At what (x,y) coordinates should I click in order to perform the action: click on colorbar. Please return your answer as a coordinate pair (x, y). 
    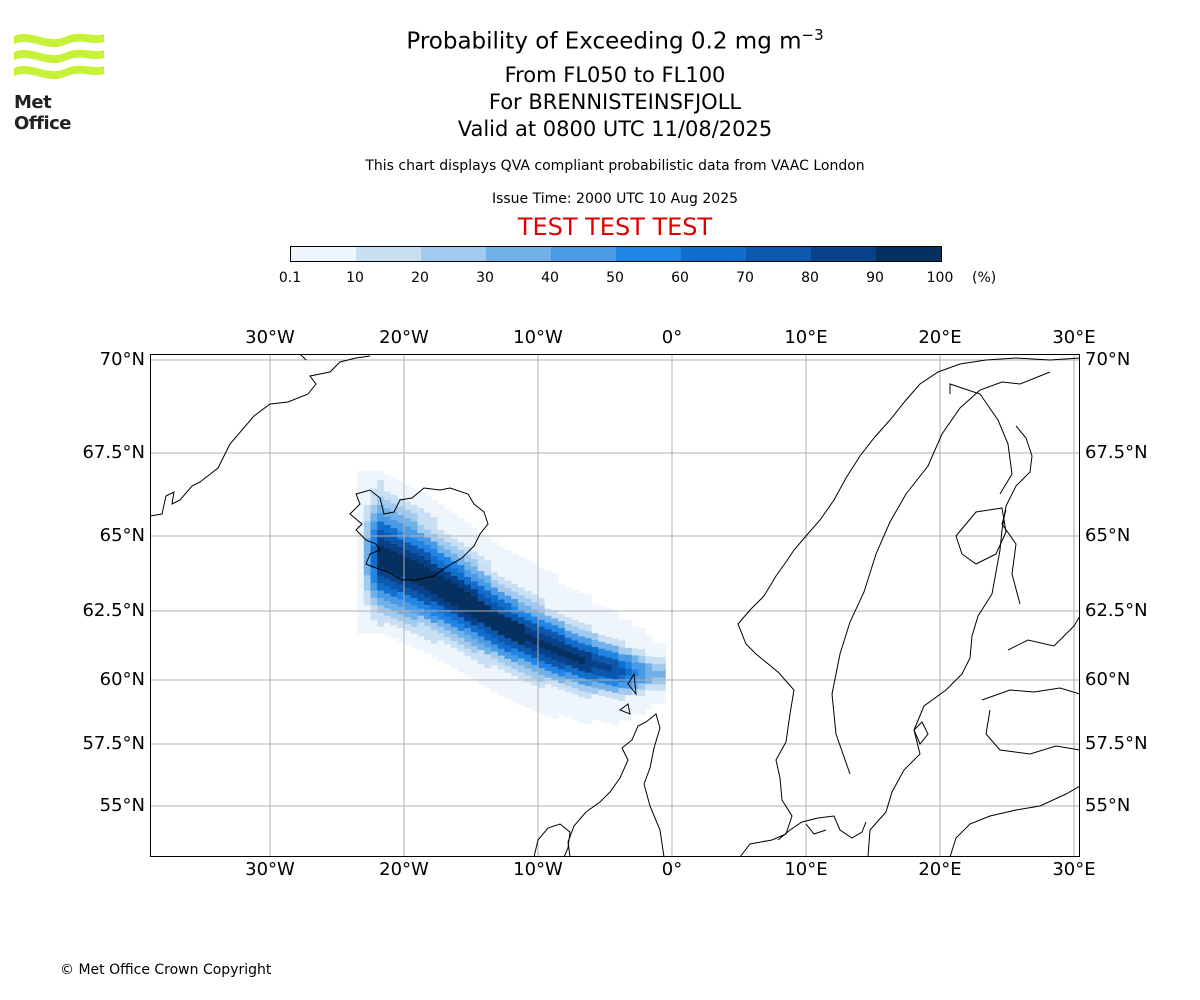
    Looking at the image, I should click on (616, 254).